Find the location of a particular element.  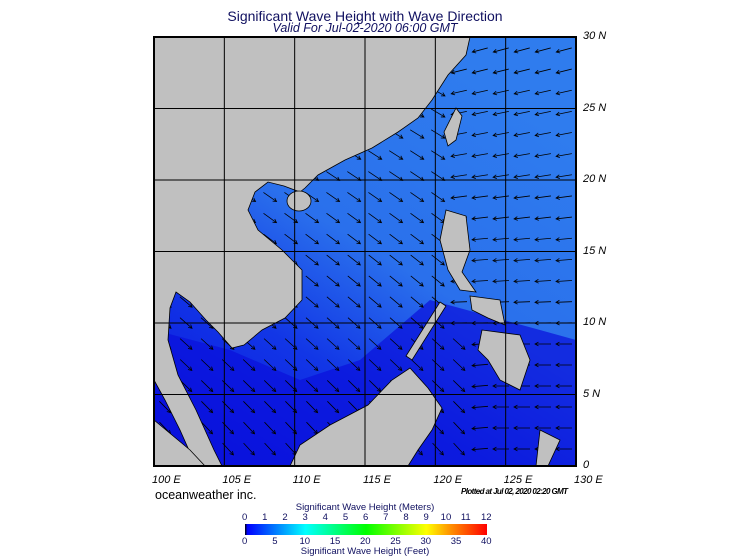

colorbar-tick-feet: 25 is located at coordinates (395, 541).